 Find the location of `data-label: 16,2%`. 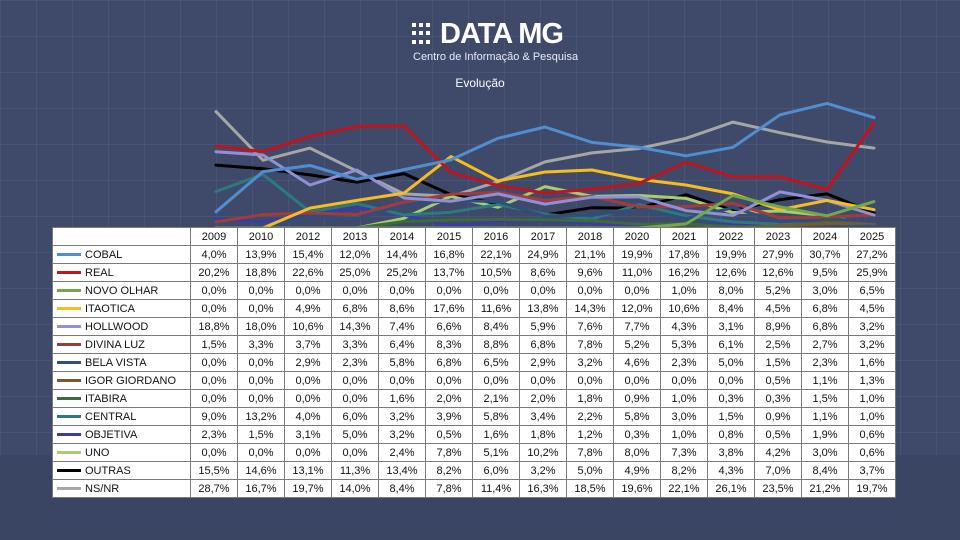

data-label: 16,2% is located at coordinates (684, 272).